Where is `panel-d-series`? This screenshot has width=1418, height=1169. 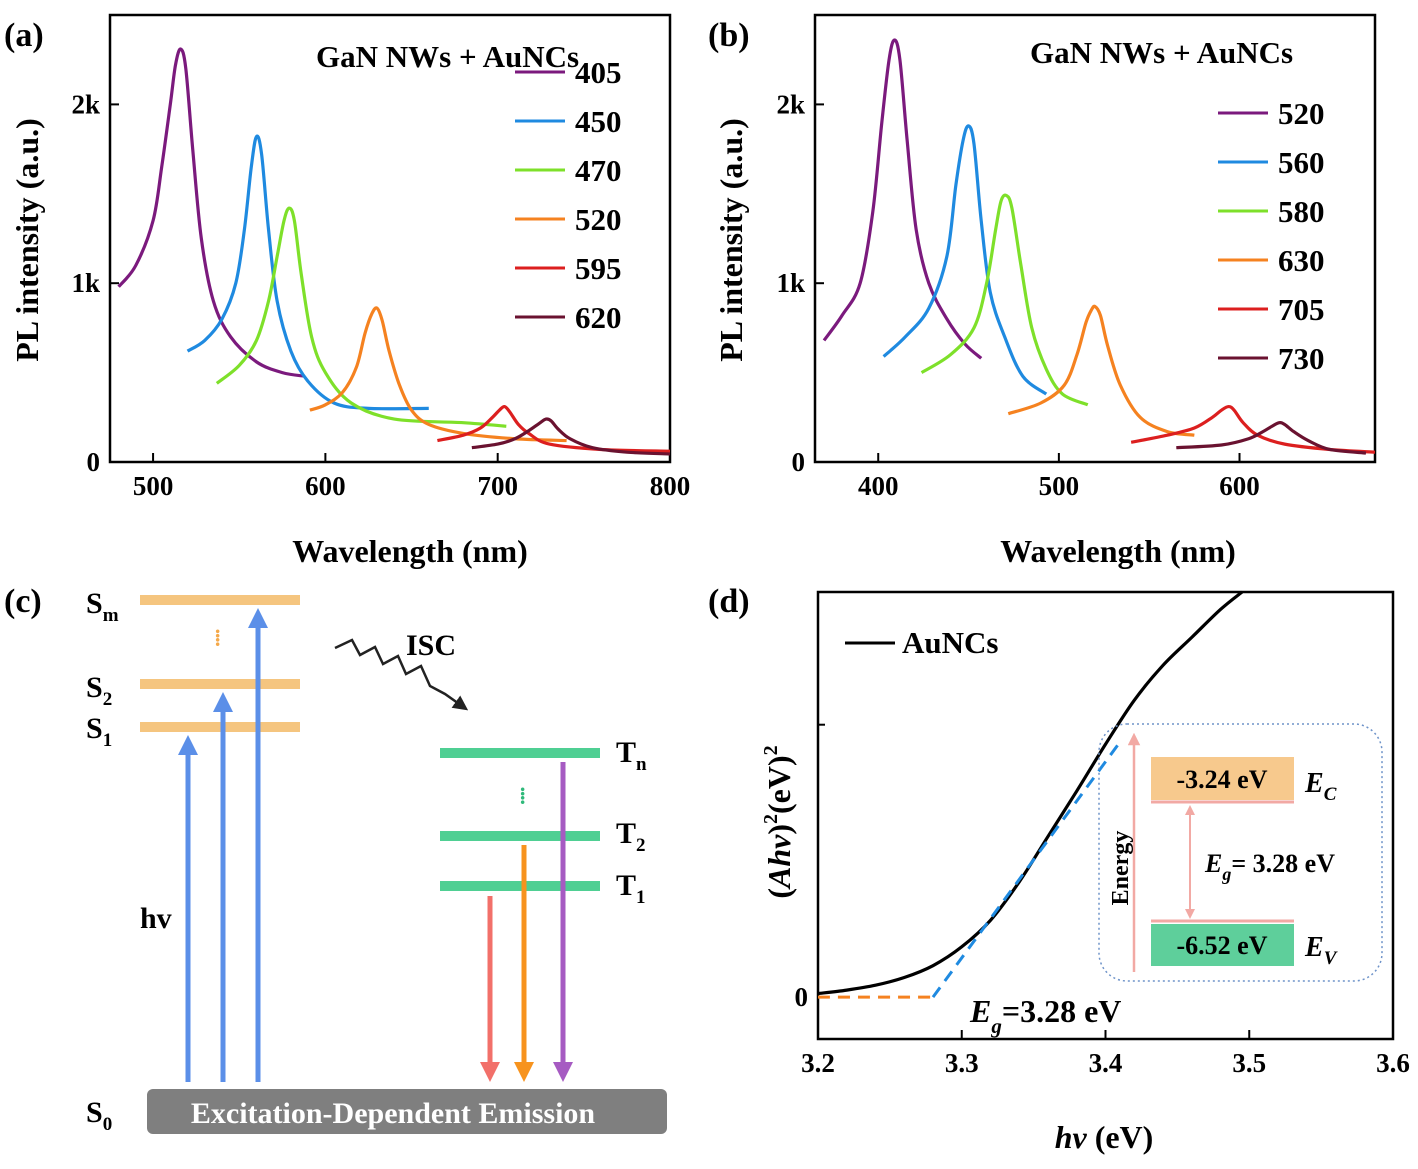 panel-d-series is located at coordinates (1030, 794).